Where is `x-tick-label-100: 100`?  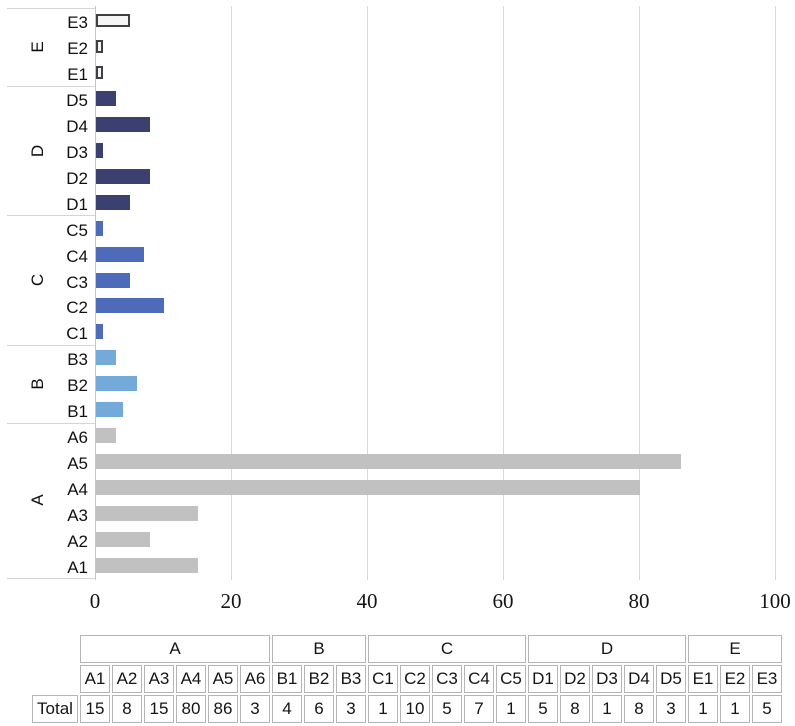
x-tick-label-100: 100 is located at coordinates (775, 601).